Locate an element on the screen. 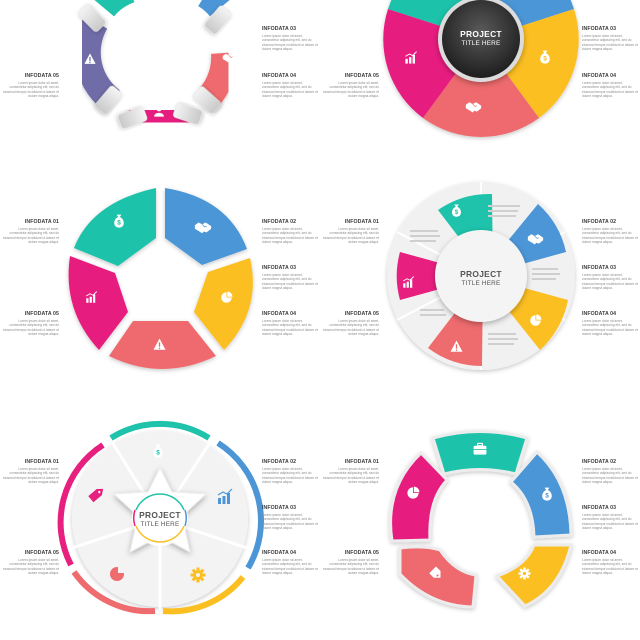 This screenshot has width=640, height=640. ring-segment-yellow is located at coordinates (533, 575).